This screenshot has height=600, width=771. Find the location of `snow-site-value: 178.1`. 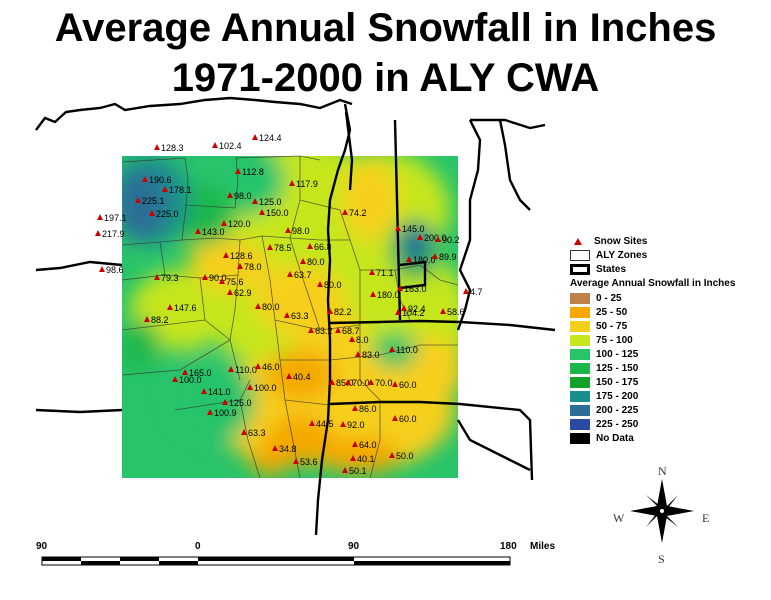

snow-site-value: 178.1 is located at coordinates (180, 190).